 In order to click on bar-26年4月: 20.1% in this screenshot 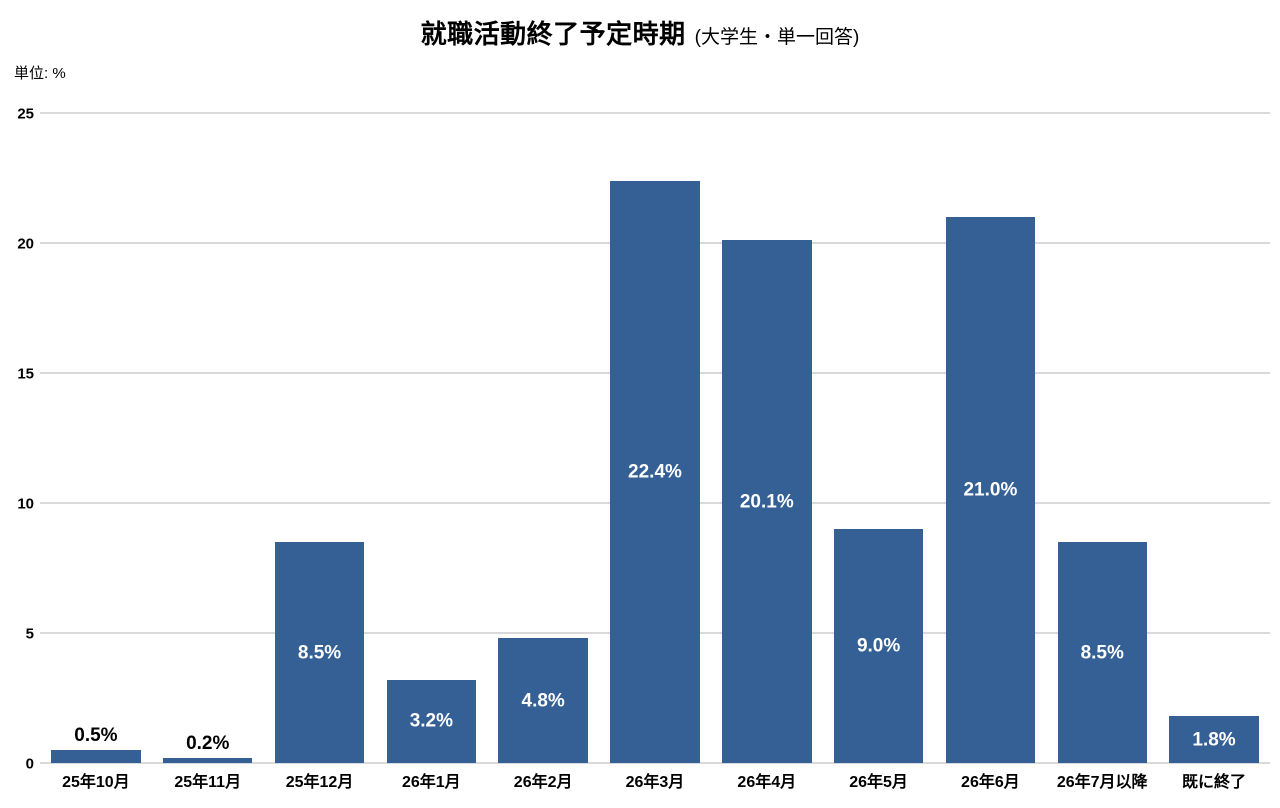, I will do `click(767, 501)`.